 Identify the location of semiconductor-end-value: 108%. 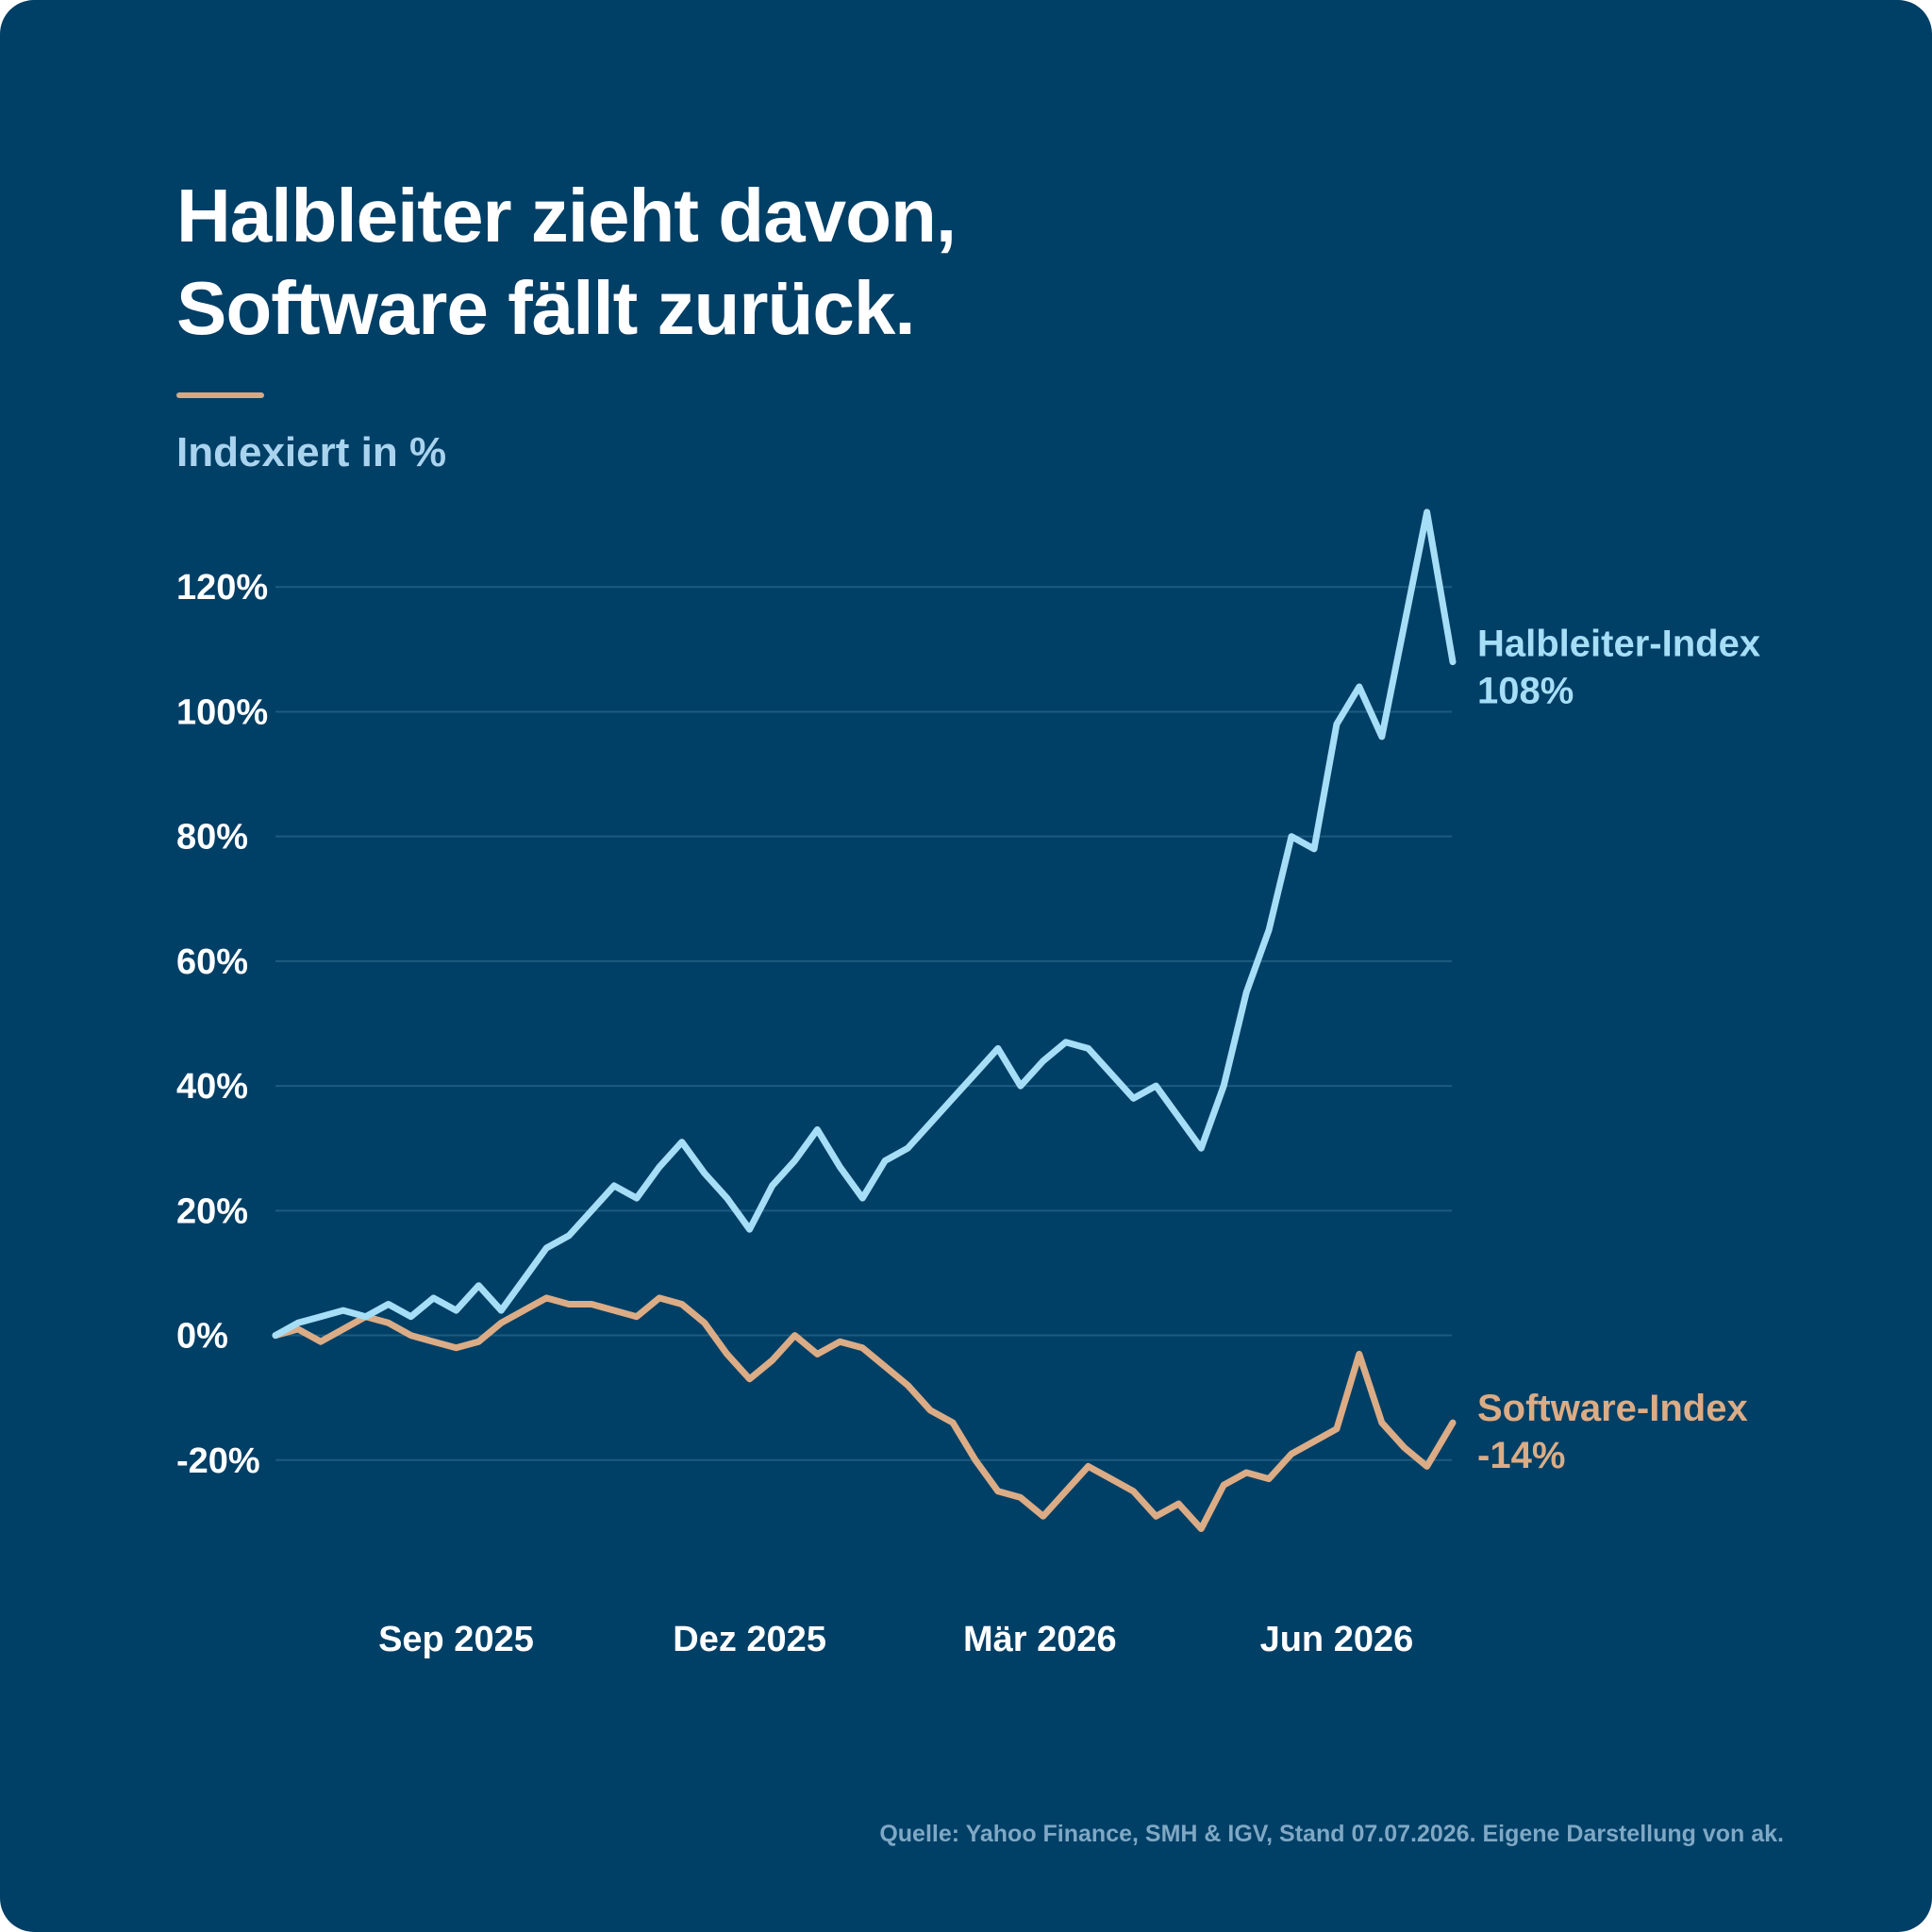
(1525, 692).